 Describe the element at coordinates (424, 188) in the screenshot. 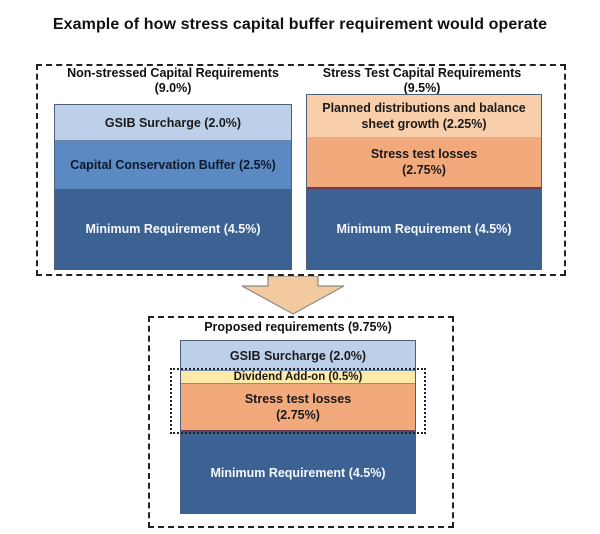

I see `stress-losses-divider` at that location.